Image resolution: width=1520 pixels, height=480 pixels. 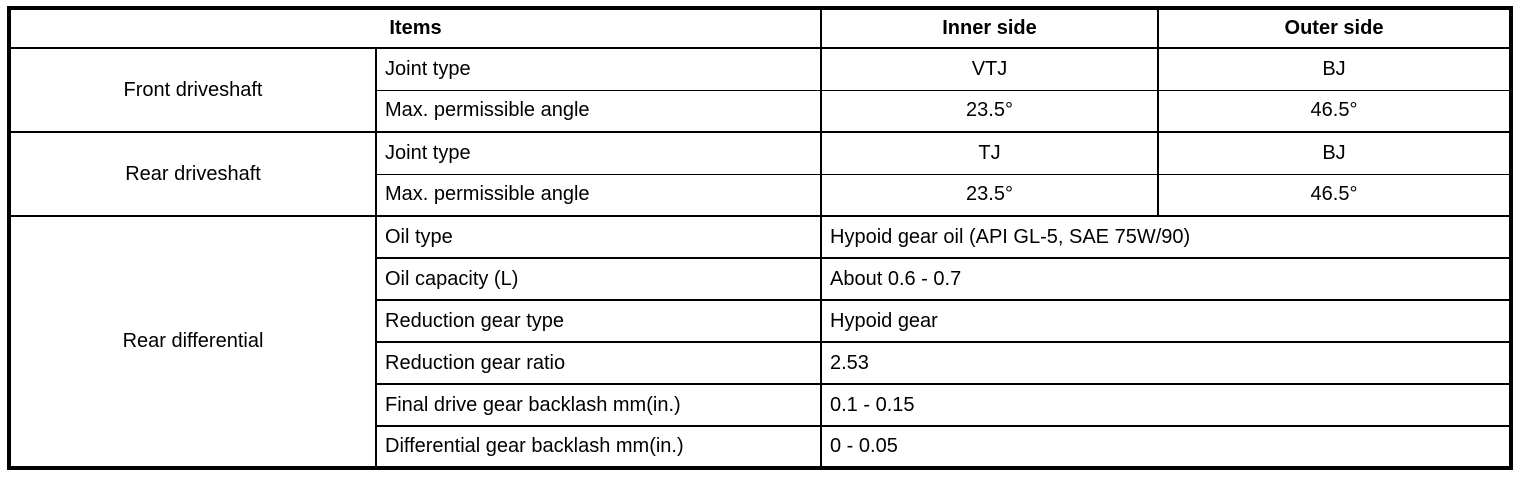 I want to click on diff-oil-capacity-label: Oil capacity (L), so click(x=598, y=279).